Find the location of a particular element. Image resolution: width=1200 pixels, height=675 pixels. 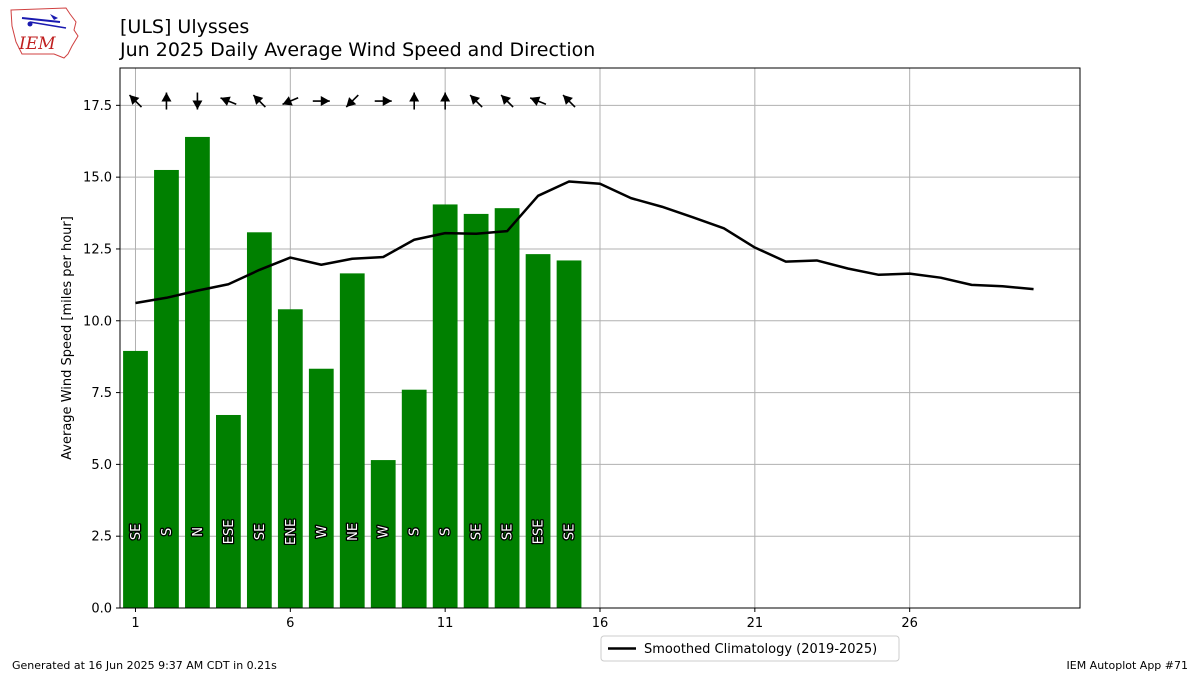

x-tick-label: 11 is located at coordinates (445, 623).